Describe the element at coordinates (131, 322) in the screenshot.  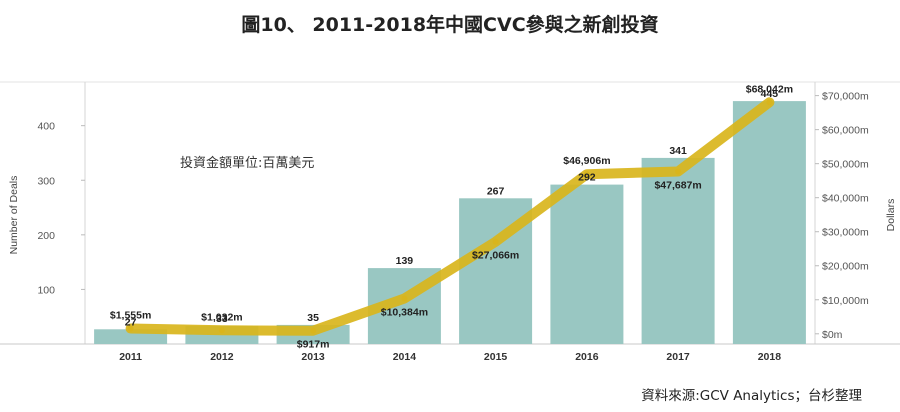
I see `bar-label-2011: 27` at that location.